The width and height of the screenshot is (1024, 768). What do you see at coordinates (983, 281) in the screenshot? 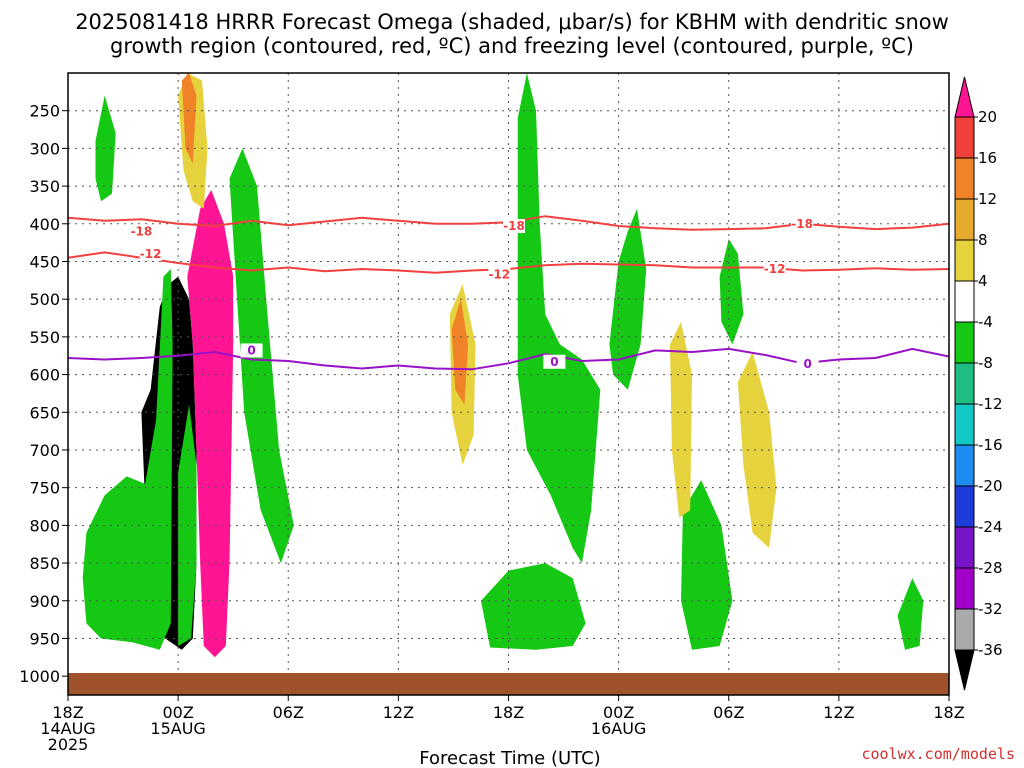
I see `colorbar-label: 4` at bounding box center [983, 281].